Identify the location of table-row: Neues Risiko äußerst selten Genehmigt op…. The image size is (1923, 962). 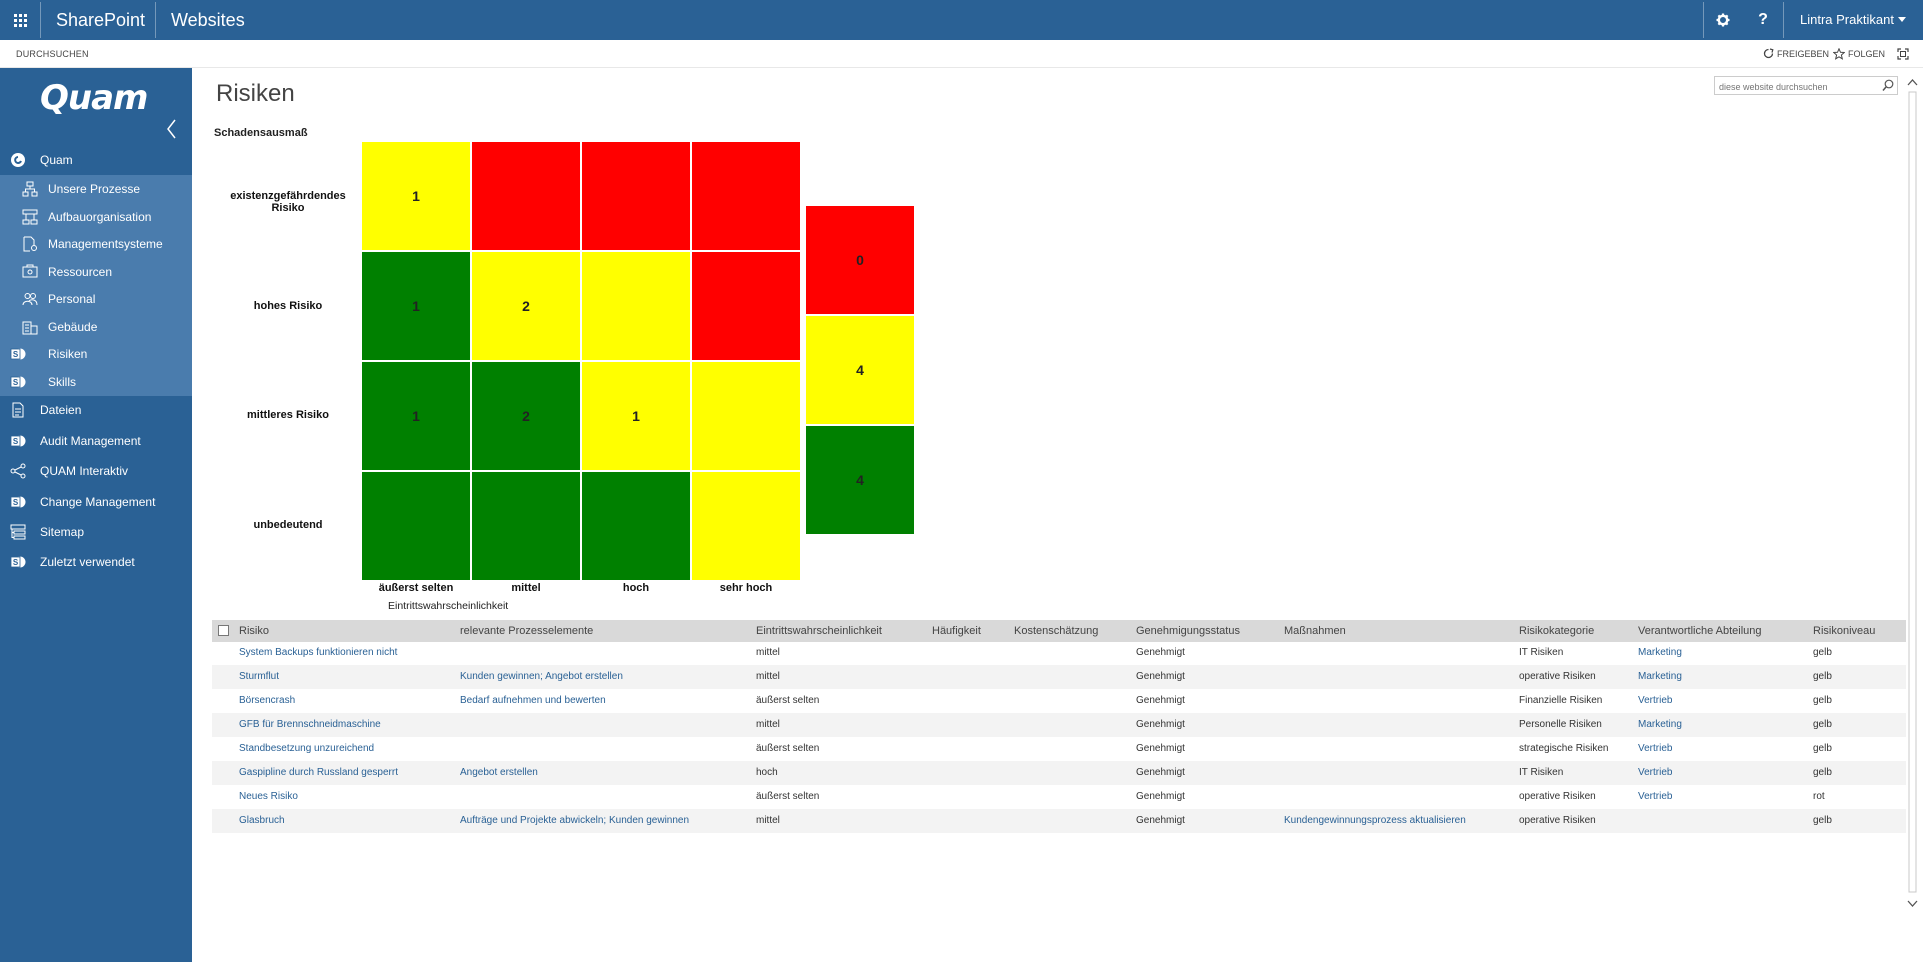
(1059, 797).